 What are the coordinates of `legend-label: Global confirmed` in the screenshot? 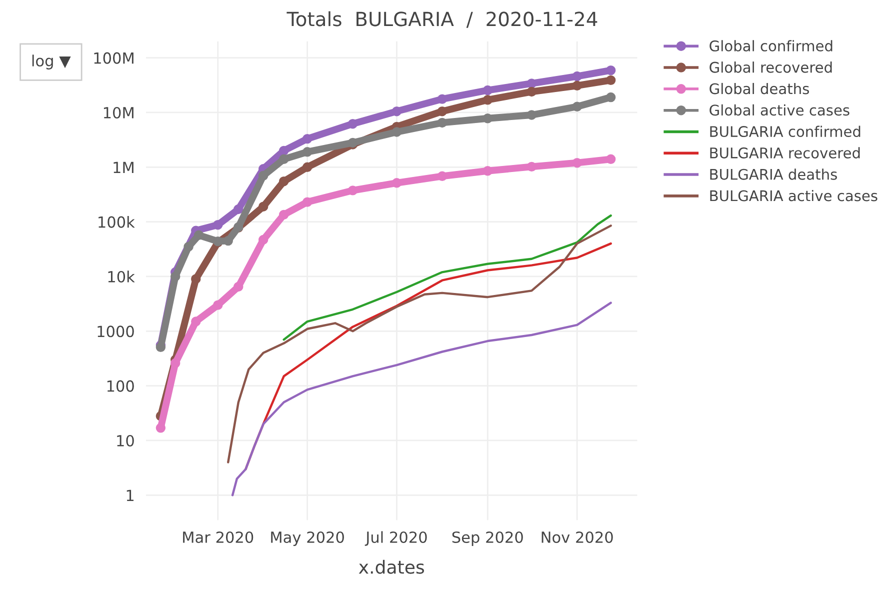 It's located at (771, 46).